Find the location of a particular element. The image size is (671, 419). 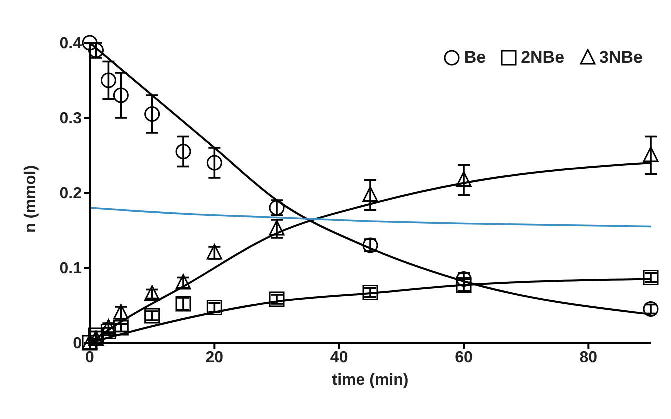

legend-label: Be is located at coordinates (475, 58).